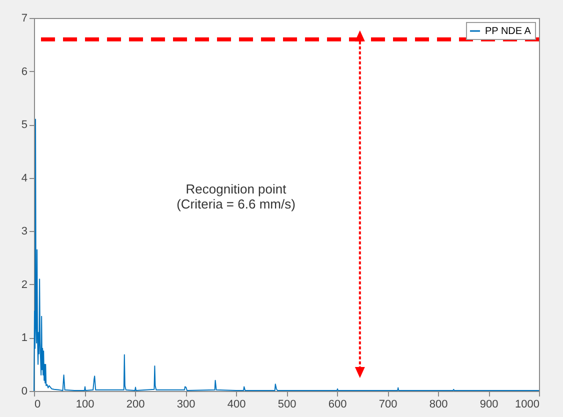  I want to click on y-tick-label: 1, so click(24, 338).